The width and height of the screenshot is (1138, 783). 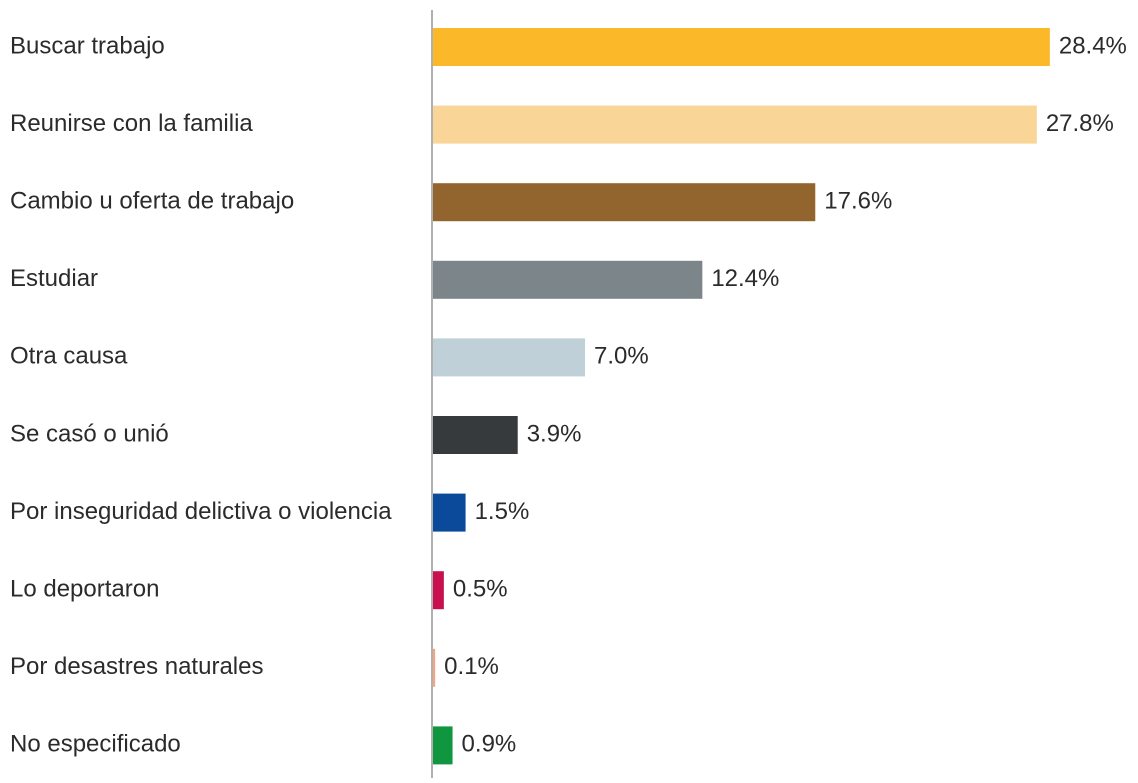 What do you see at coordinates (480, 589) in the screenshot?
I see `value-label: 0.5%` at bounding box center [480, 589].